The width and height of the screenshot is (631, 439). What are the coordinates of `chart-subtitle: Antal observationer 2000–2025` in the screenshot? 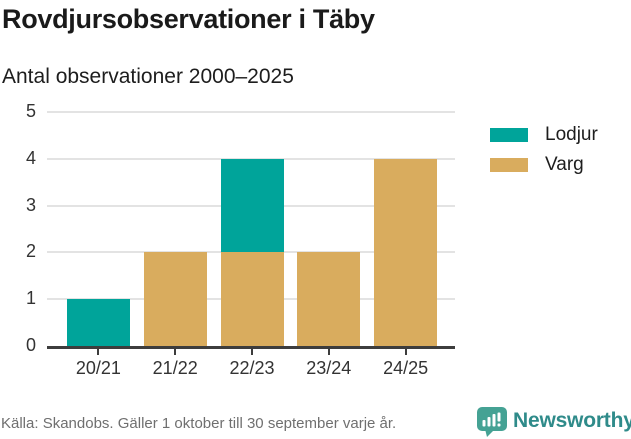 It's located at (148, 76).